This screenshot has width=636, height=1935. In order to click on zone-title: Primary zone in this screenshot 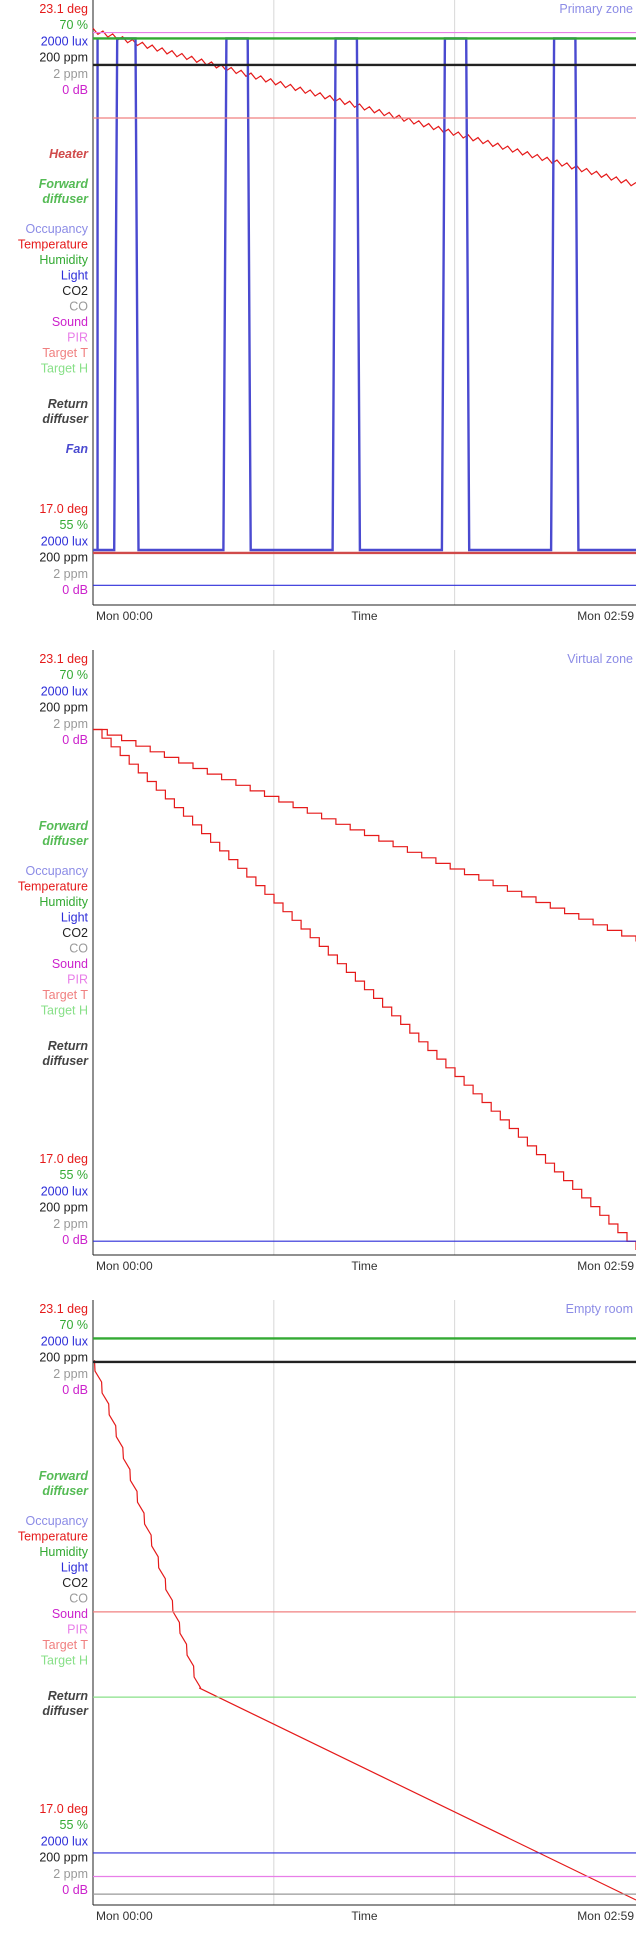, I will do `click(596, 9)`.